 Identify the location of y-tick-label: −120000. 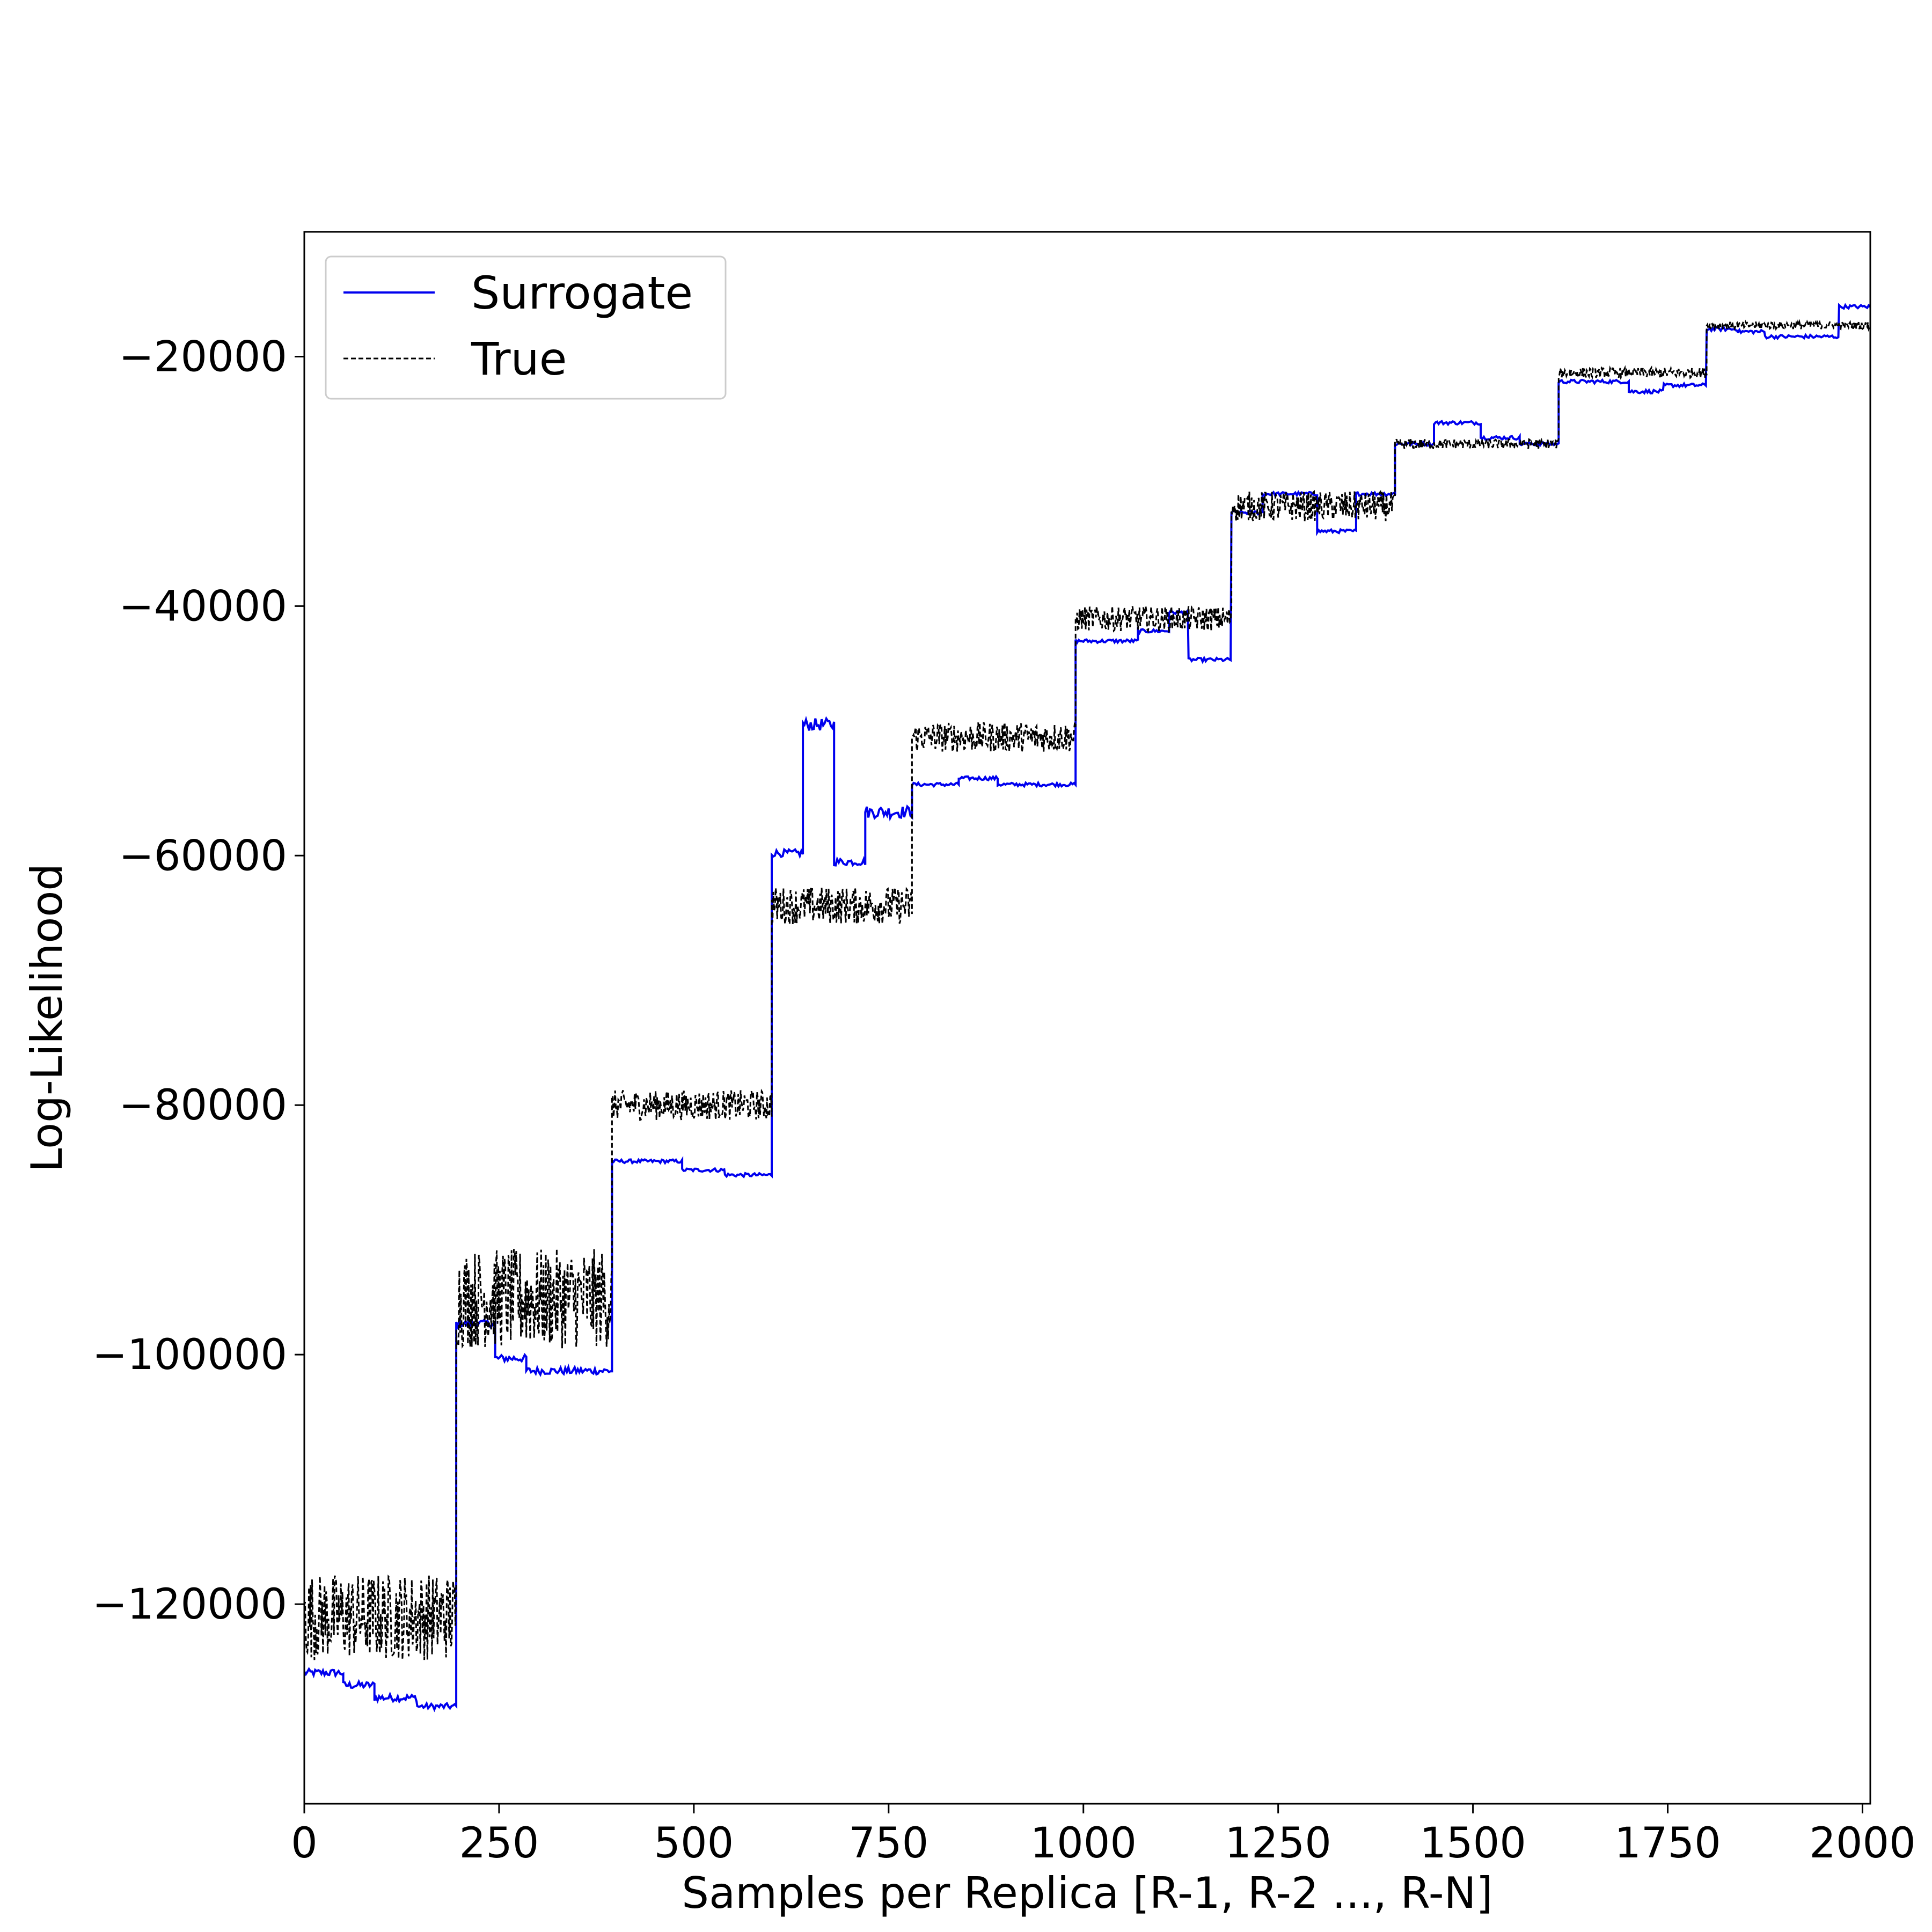
(189, 1604).